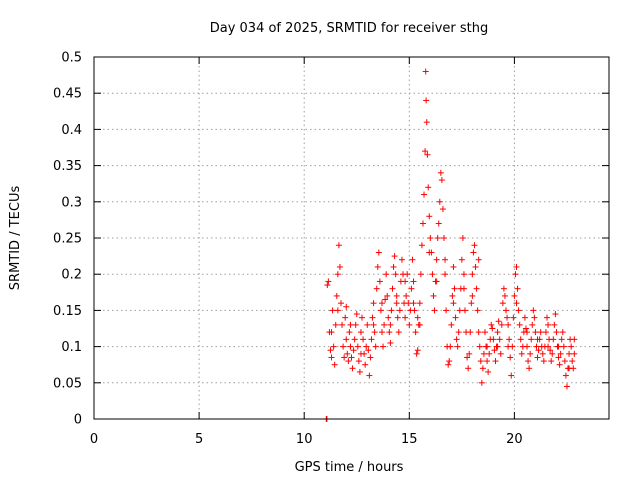 The image size is (640, 480). Describe the element at coordinates (67, 166) in the screenshot. I see `y-tick-label: 0.35` at that location.